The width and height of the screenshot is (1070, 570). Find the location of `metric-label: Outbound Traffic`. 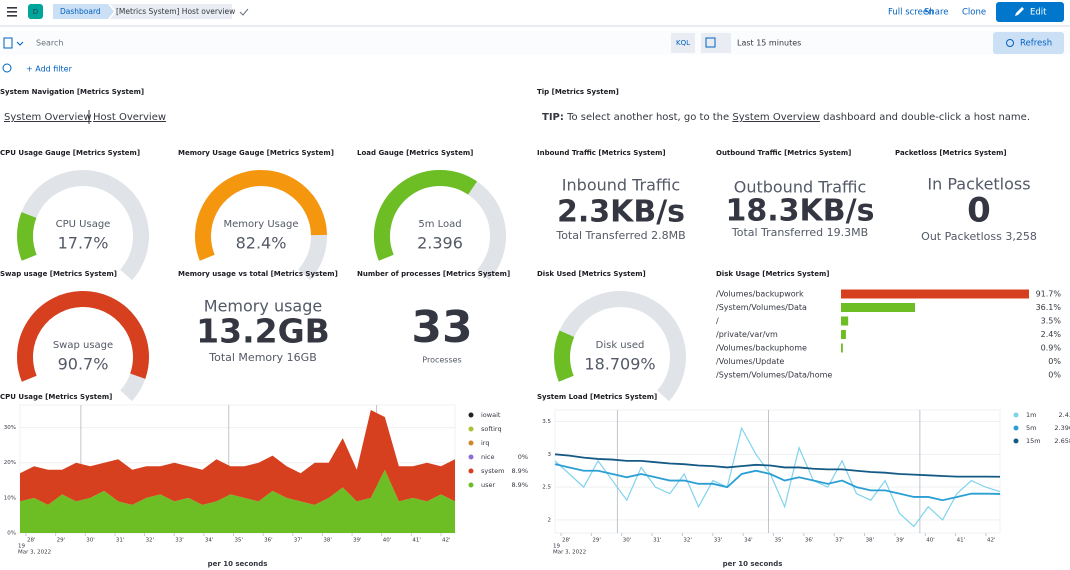

metric-label: Outbound Traffic is located at coordinates (800, 187).